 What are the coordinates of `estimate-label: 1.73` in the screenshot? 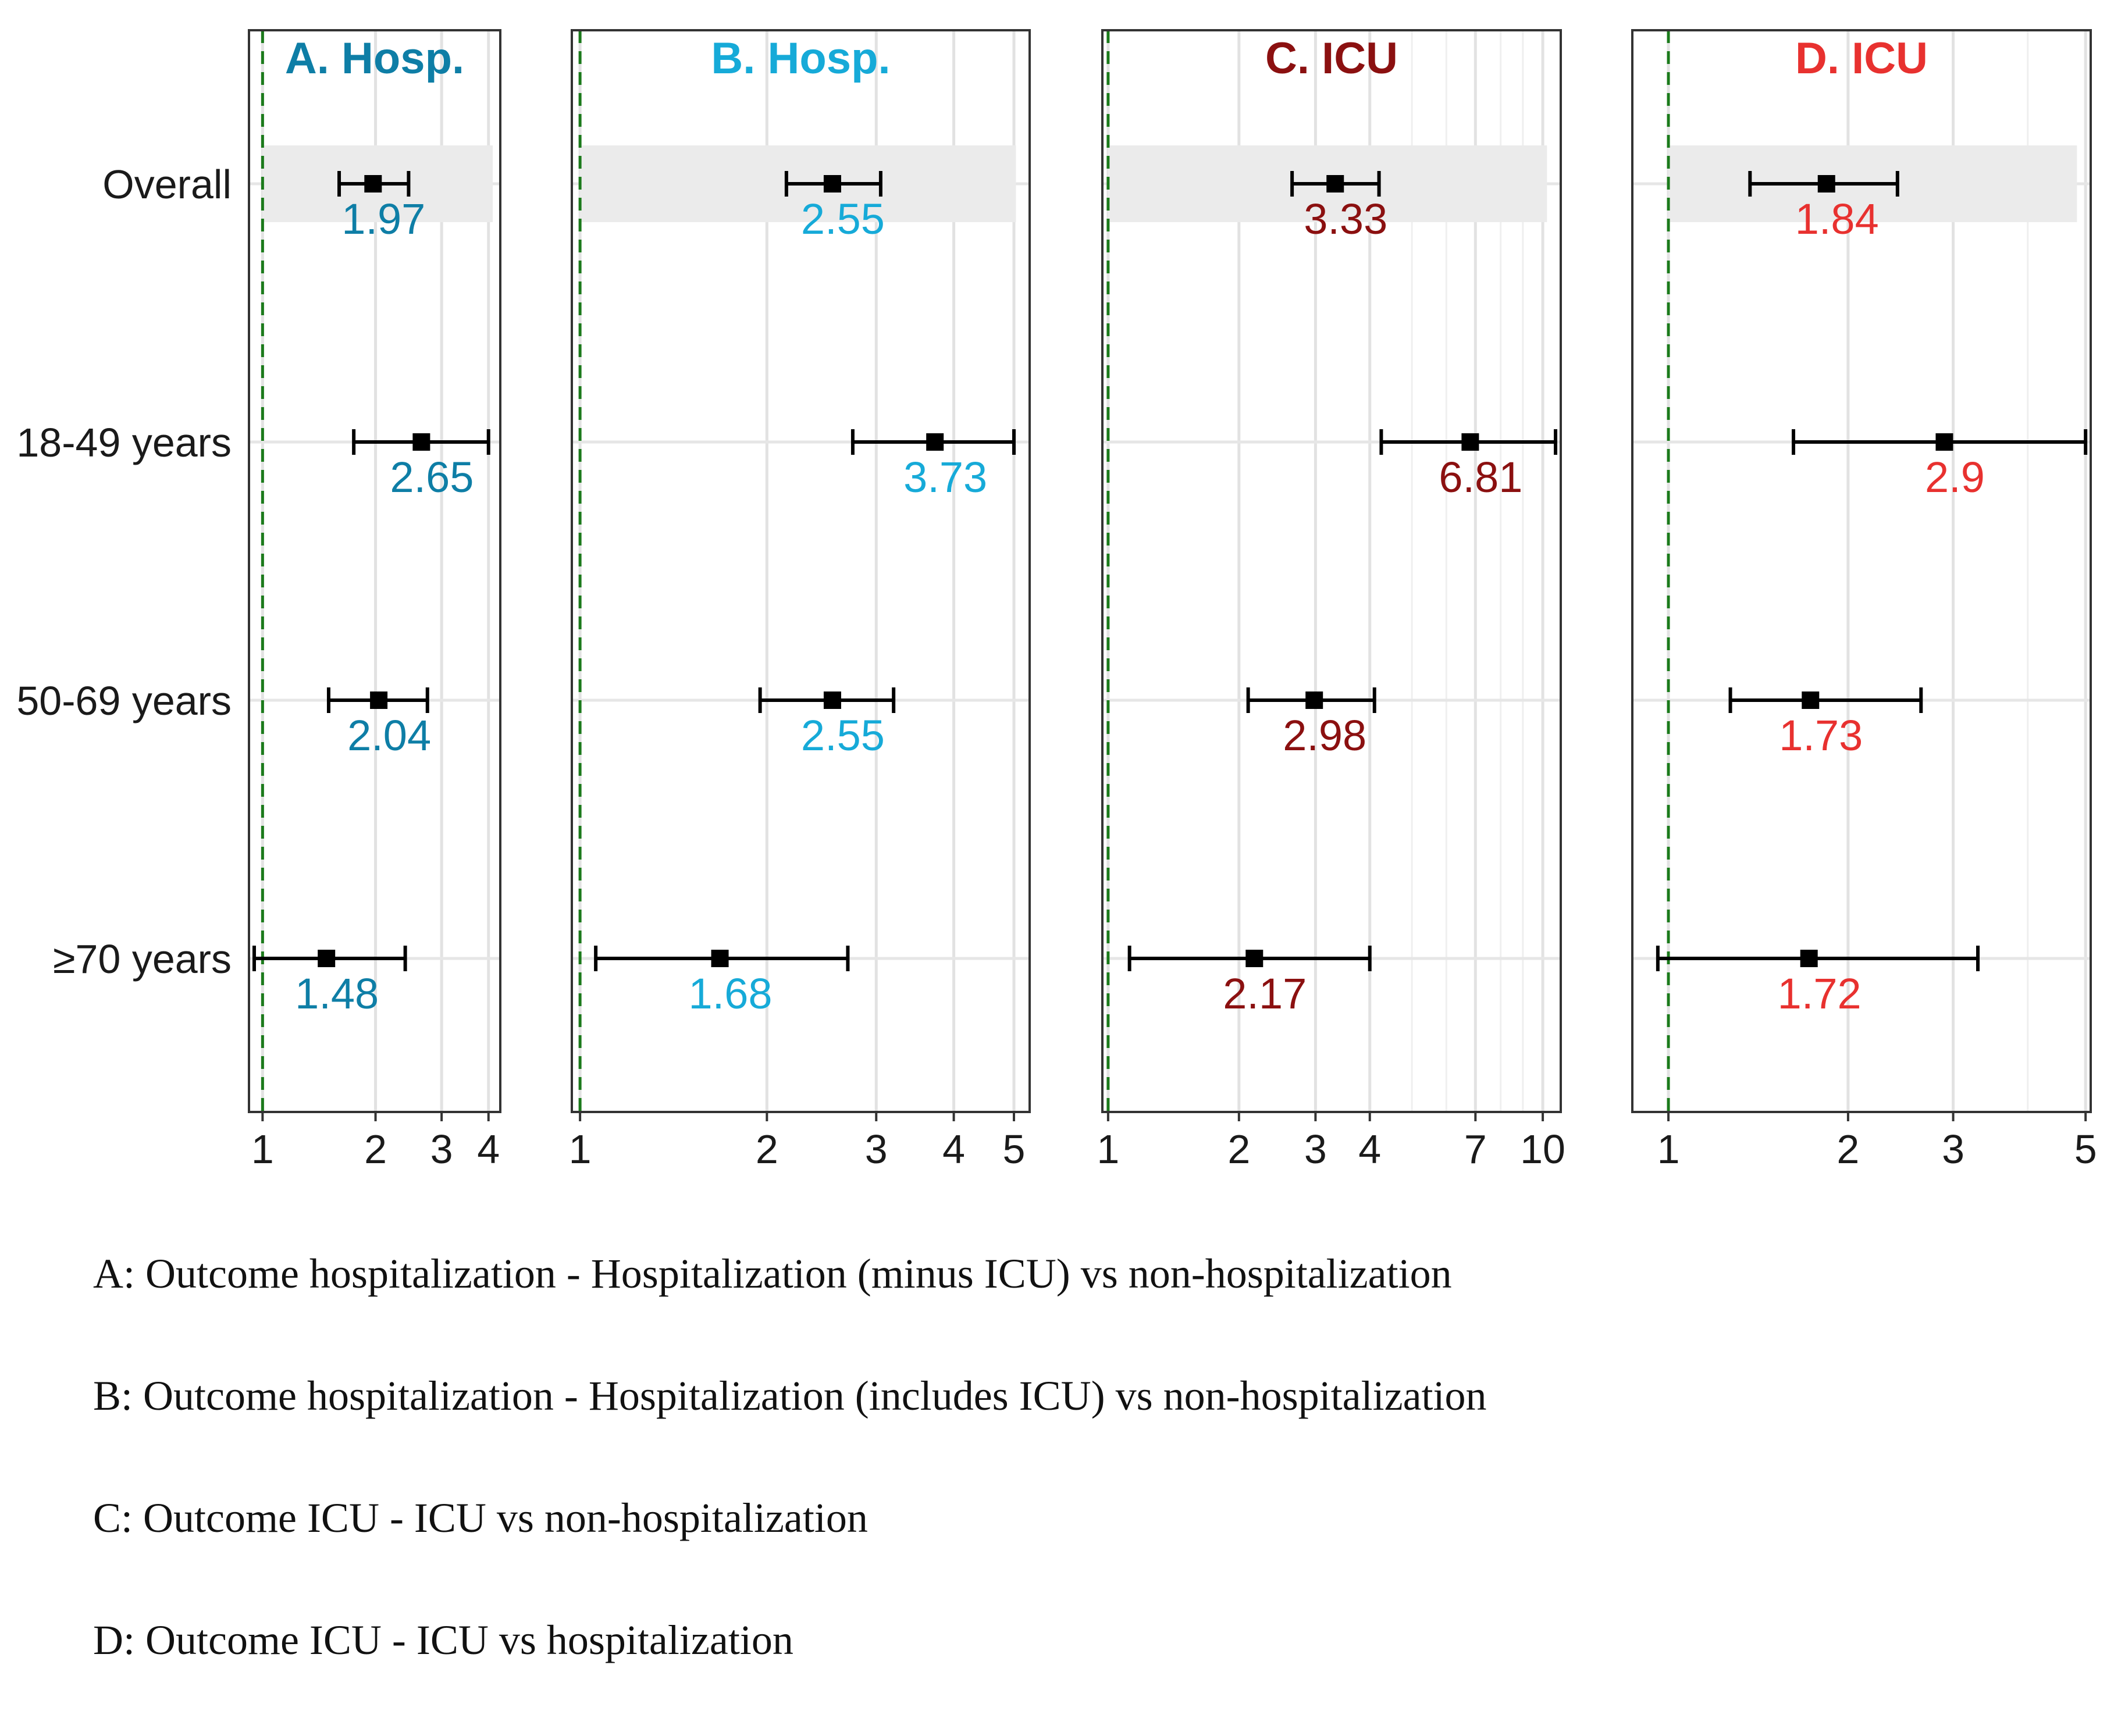 It's located at (1821, 735).